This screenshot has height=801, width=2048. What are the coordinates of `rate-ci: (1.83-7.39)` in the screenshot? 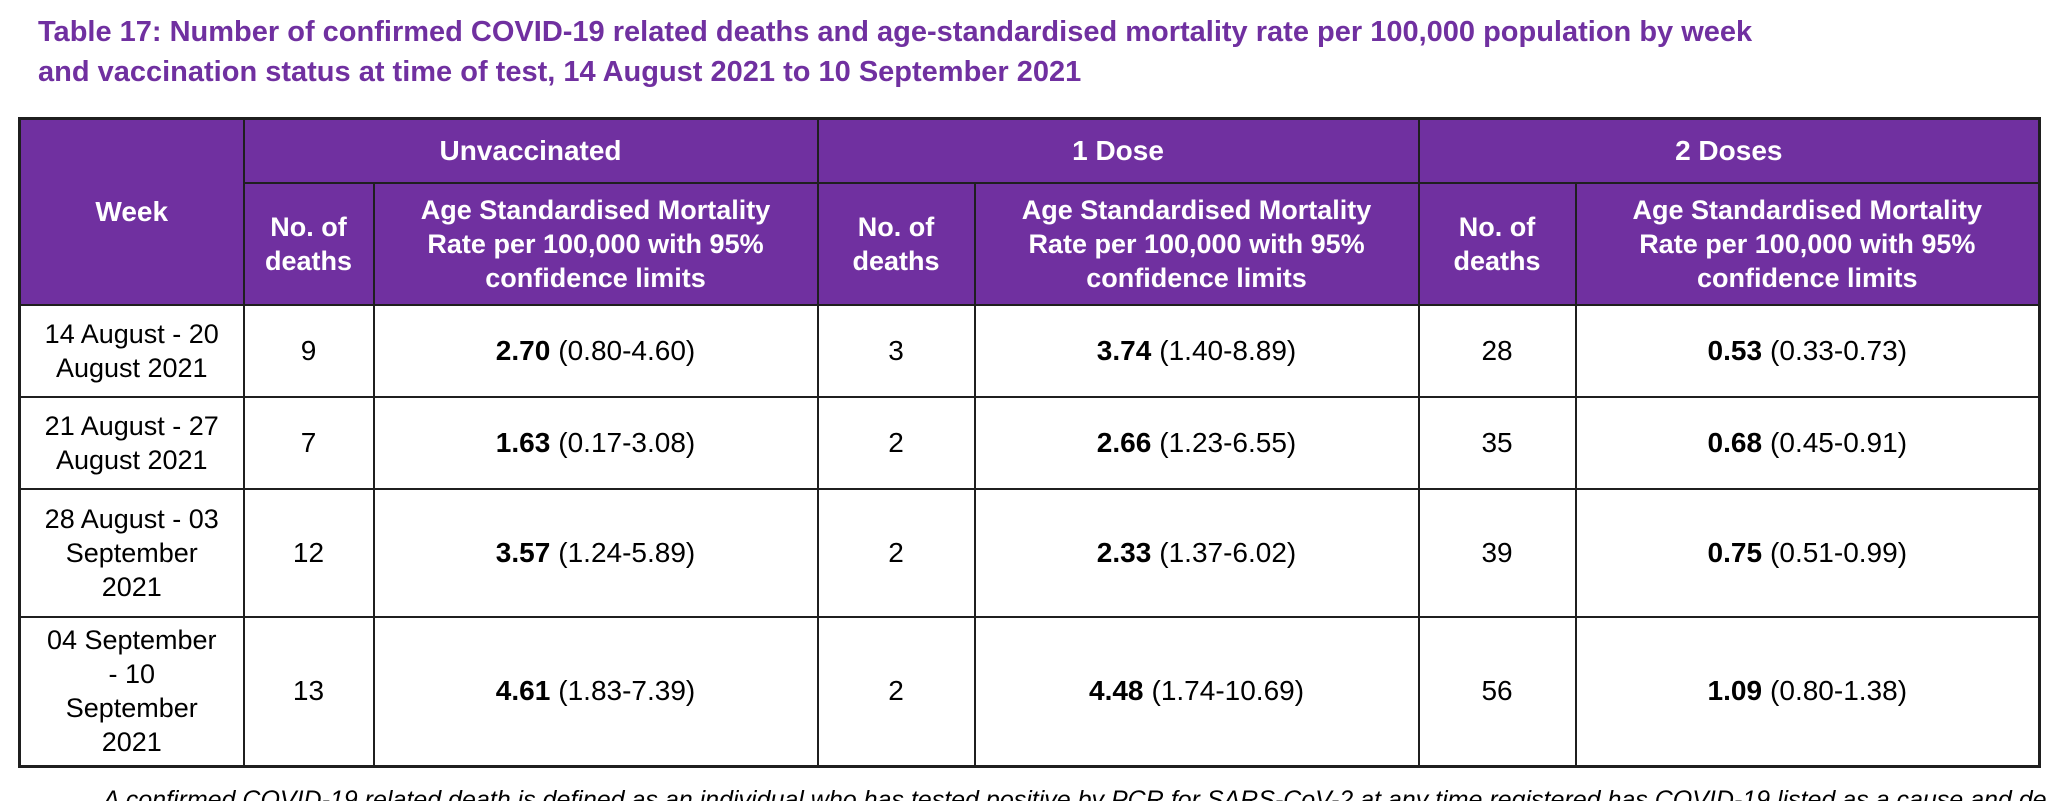 It's located at (627, 691).